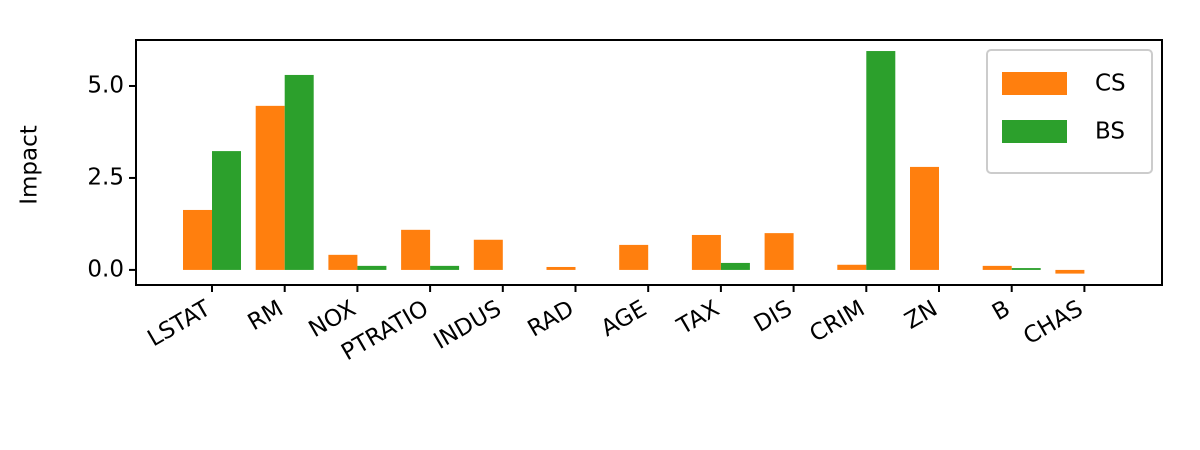  Describe the element at coordinates (1053, 323) in the screenshot. I see `x-tick-label: CHAS` at that location.